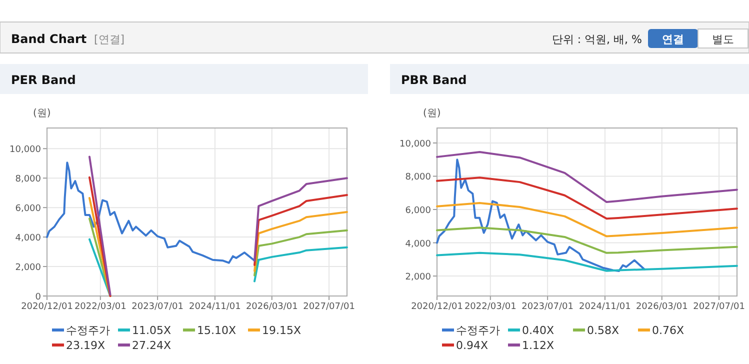 The width and height of the screenshot is (749, 364). What do you see at coordinates (109, 39) in the screenshot?
I see `text: [연결]` at bounding box center [109, 39].